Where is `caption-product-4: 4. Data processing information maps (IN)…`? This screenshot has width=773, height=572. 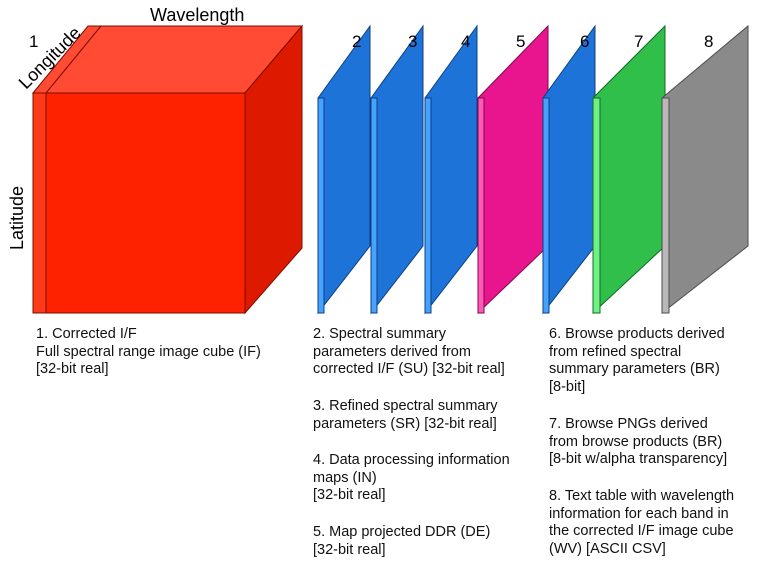 caption-product-4: 4. Data processing information maps (IN)… is located at coordinates (411, 477).